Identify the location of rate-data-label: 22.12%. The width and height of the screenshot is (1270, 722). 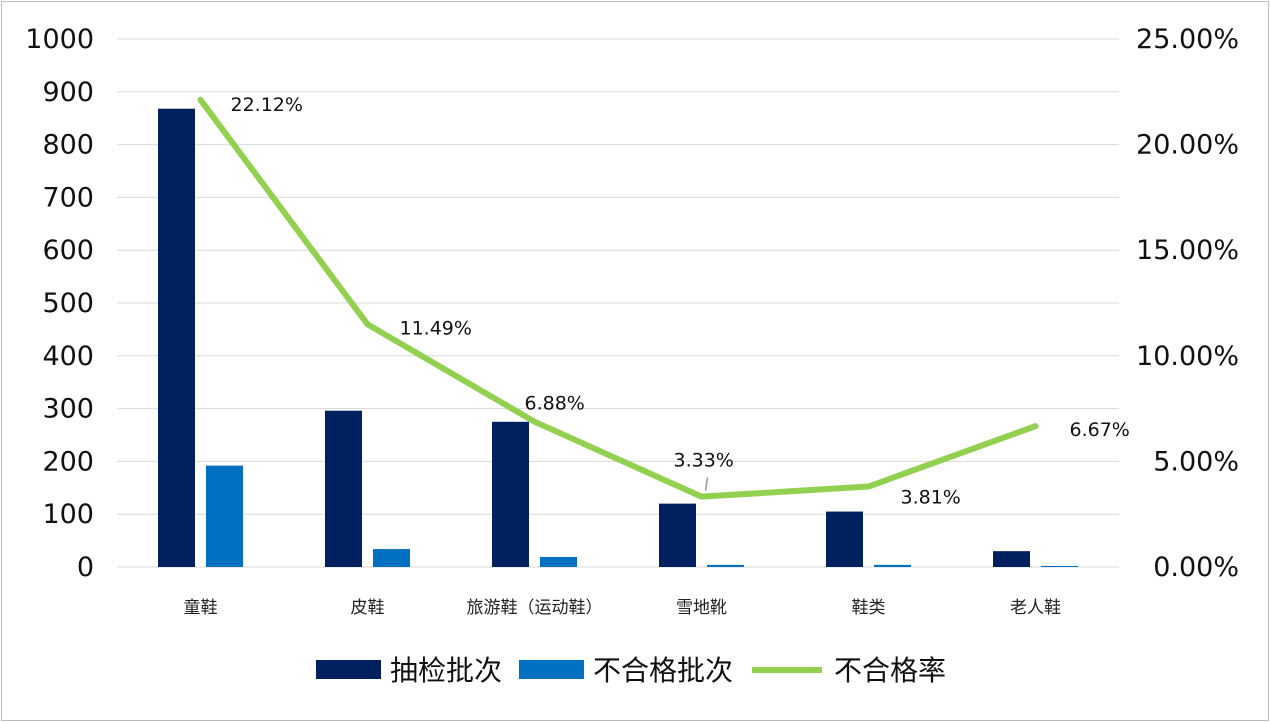
(267, 105).